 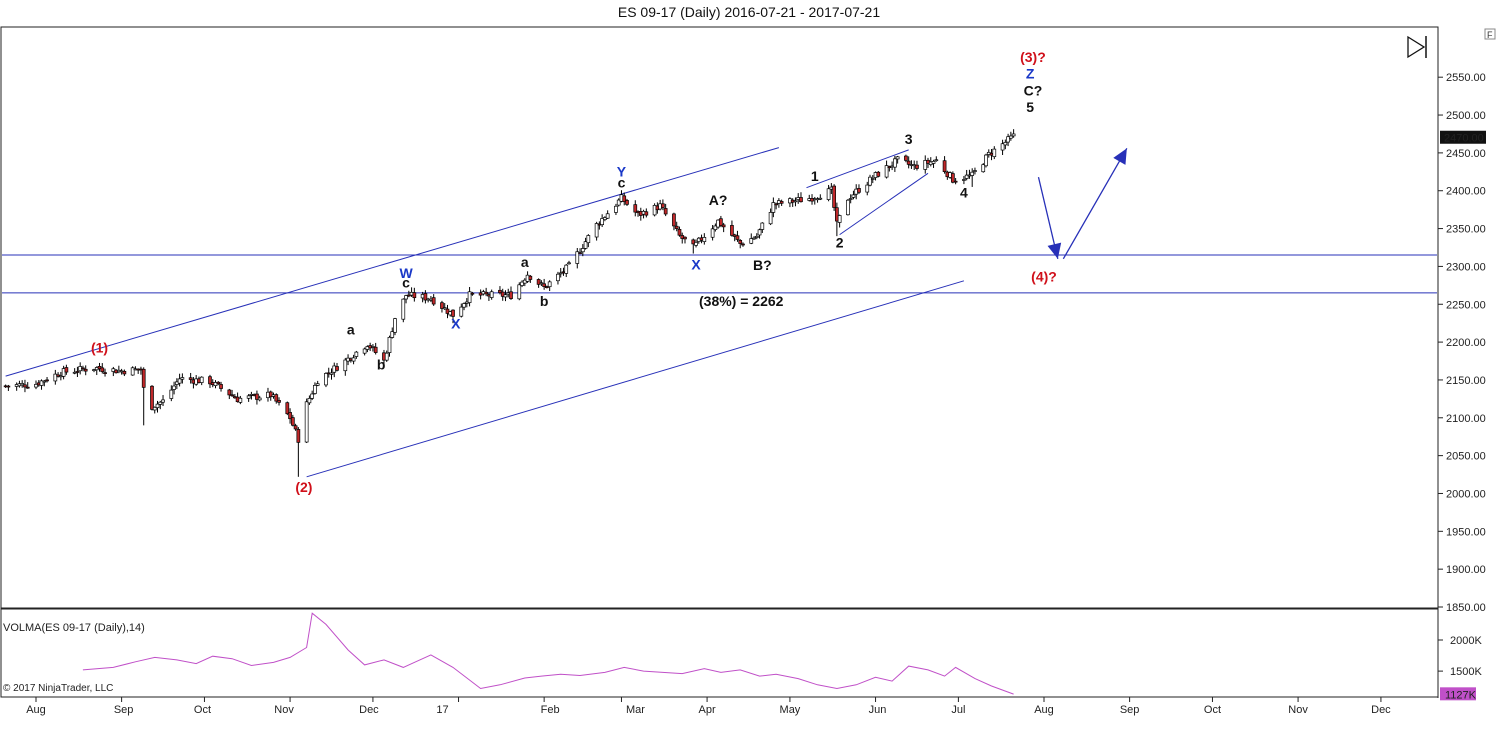 What do you see at coordinates (1033, 57) in the screenshot?
I see `wave-label: (3)?` at bounding box center [1033, 57].